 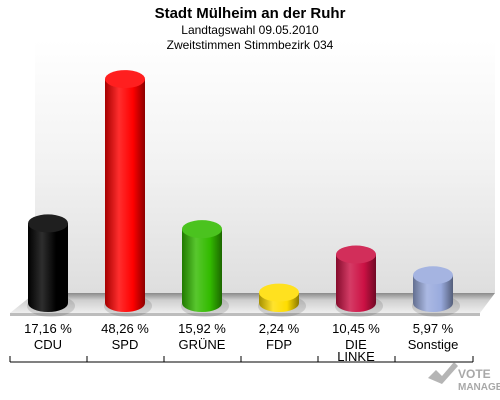 What do you see at coordinates (433, 328) in the screenshot?
I see `value-label: 5,97 %` at bounding box center [433, 328].